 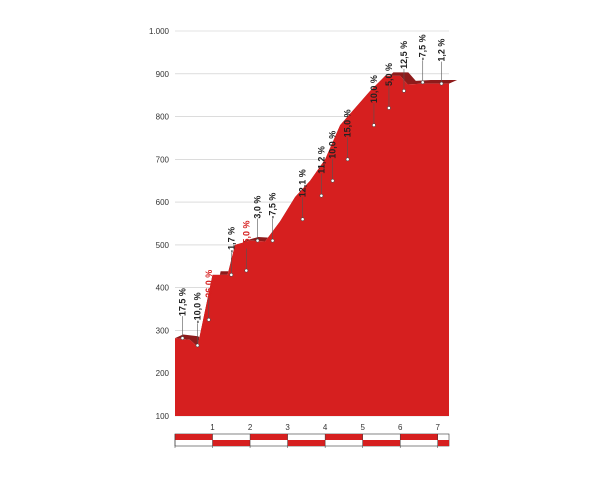 I want to click on grade-label: 5,0 %, so click(x=389, y=74).